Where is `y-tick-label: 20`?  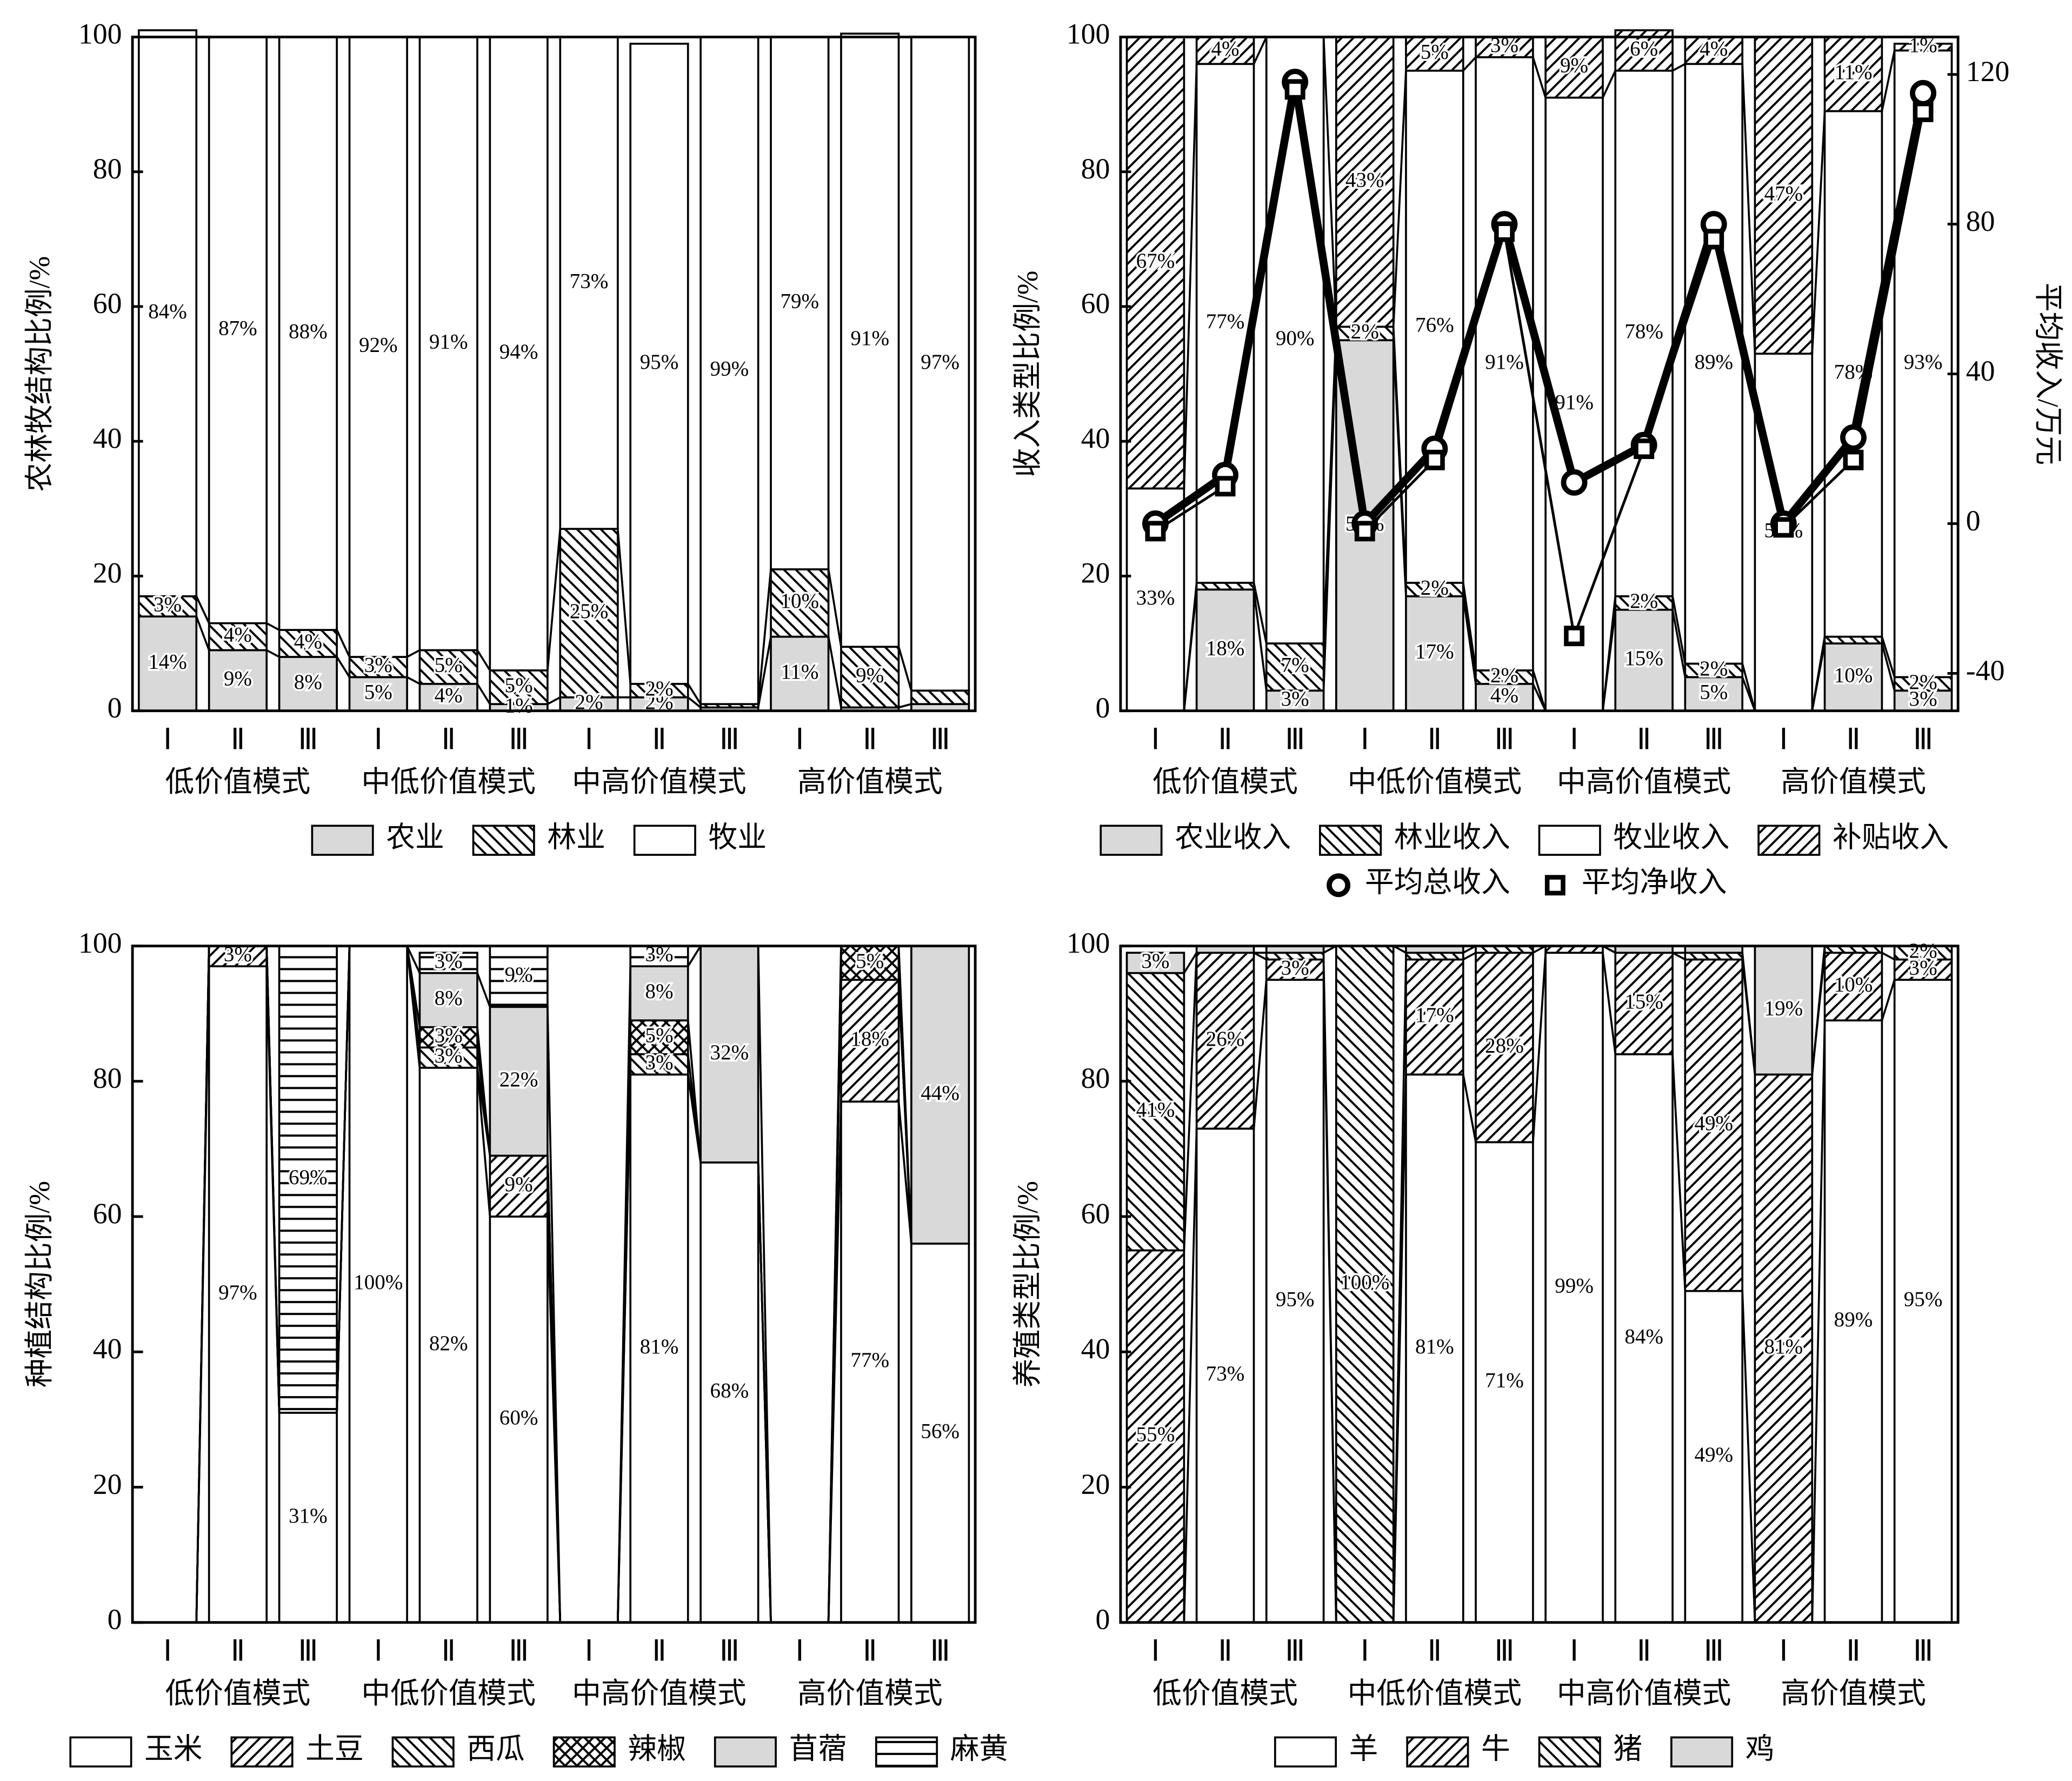
y-tick-label: 20 is located at coordinates (107, 573).